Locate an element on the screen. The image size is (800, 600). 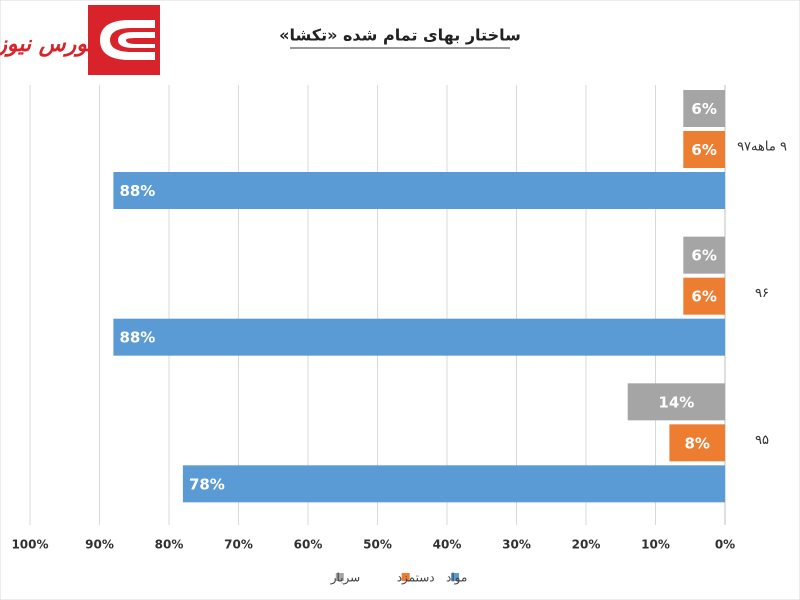
logo-text: بورس نیوز is located at coordinates (47, 44).